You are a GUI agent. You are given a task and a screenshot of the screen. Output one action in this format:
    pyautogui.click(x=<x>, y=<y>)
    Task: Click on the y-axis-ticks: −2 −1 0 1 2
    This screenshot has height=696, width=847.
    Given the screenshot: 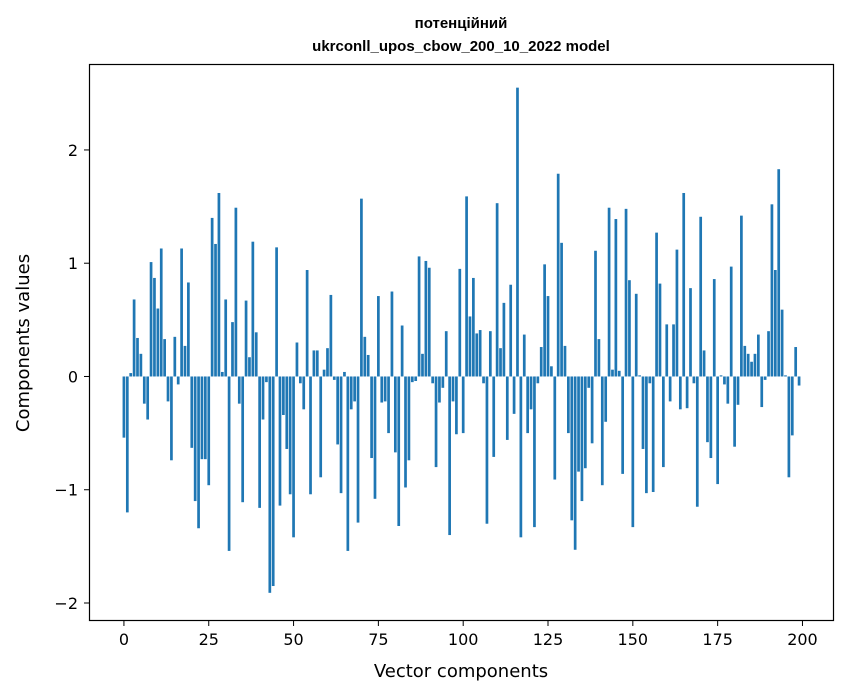 What is the action you would take?
    pyautogui.click(x=72, y=377)
    